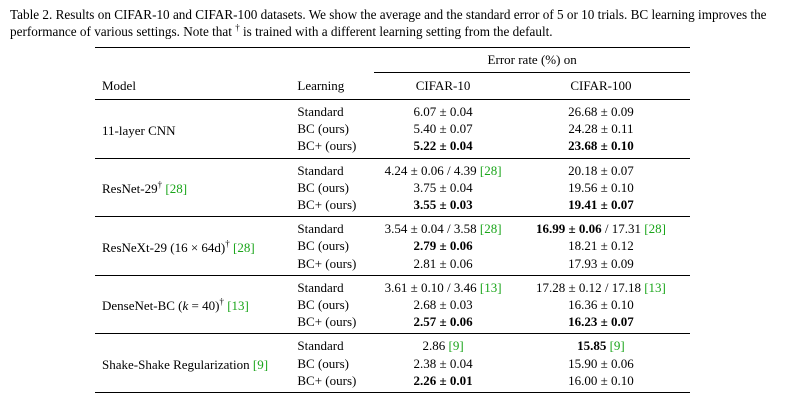 The height and width of the screenshot is (404, 802). What do you see at coordinates (164, 247) in the screenshot?
I see `cell-text: ResNeXt-29 (16 × 64d)` at bounding box center [164, 247].